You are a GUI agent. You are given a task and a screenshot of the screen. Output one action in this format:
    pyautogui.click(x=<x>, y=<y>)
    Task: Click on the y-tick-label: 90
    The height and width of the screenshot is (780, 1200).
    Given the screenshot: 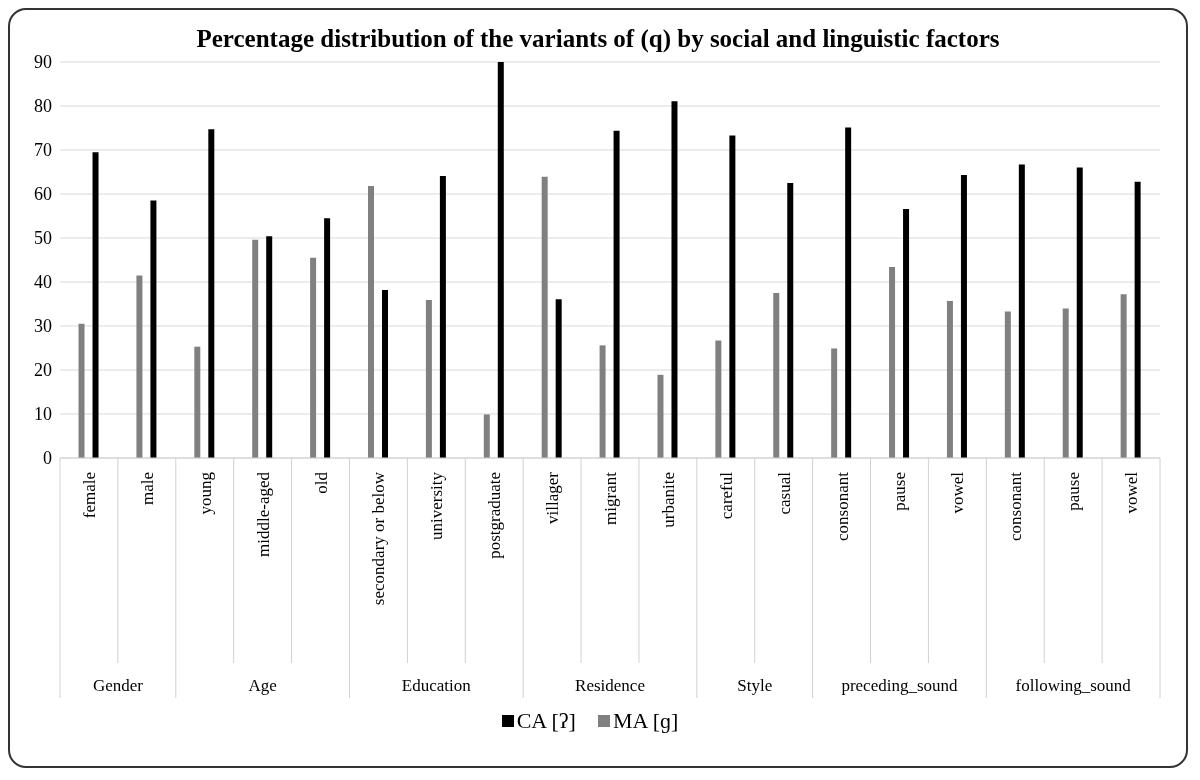 What is the action you would take?
    pyautogui.click(x=43, y=62)
    